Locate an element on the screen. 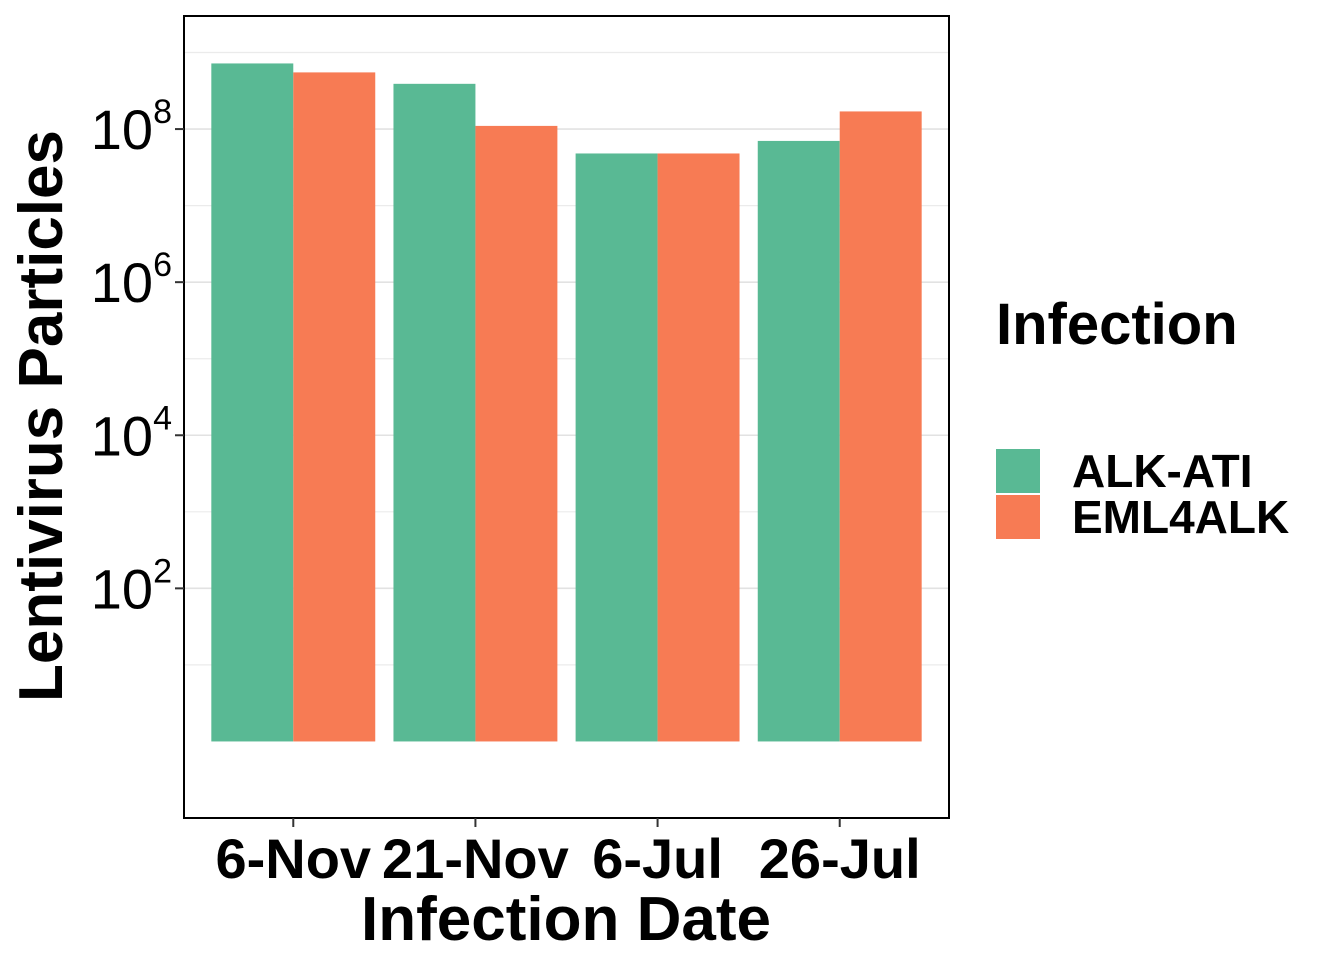  x-axis-ticks: 6-Nov 21-Nov 6-Jul 26-Jul is located at coordinates (568, 854).